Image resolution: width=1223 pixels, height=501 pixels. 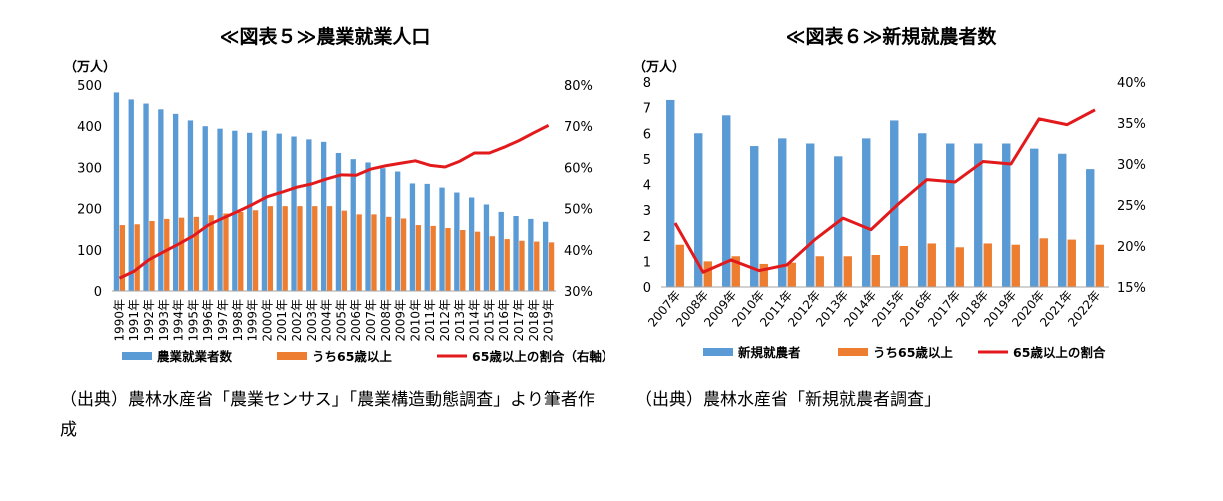 I want to click on fig5-x-tick-label: 1996年, so click(x=208, y=320).